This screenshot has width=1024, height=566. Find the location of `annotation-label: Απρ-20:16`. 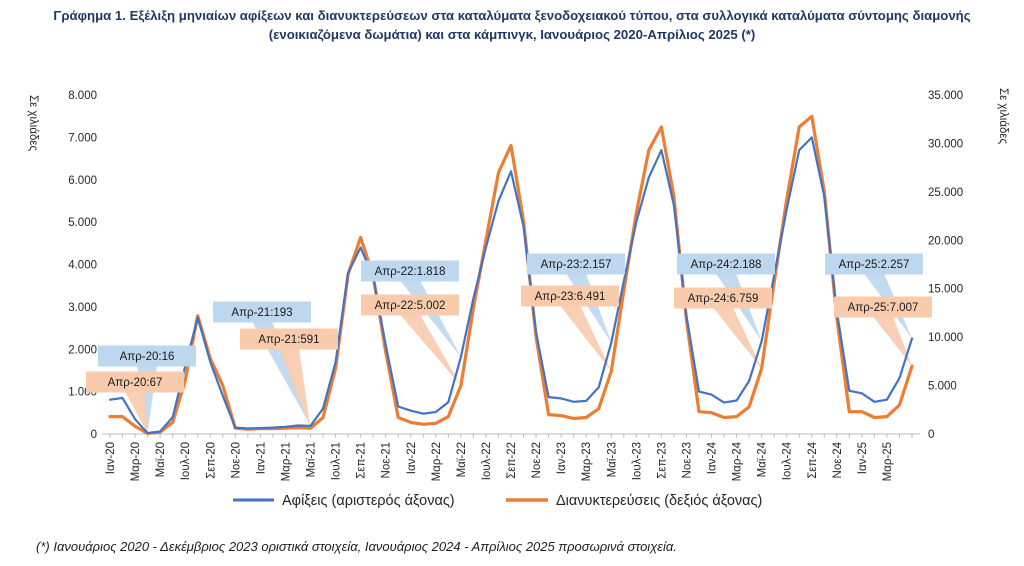

annotation-label: Απρ-20:16 is located at coordinates (147, 357).